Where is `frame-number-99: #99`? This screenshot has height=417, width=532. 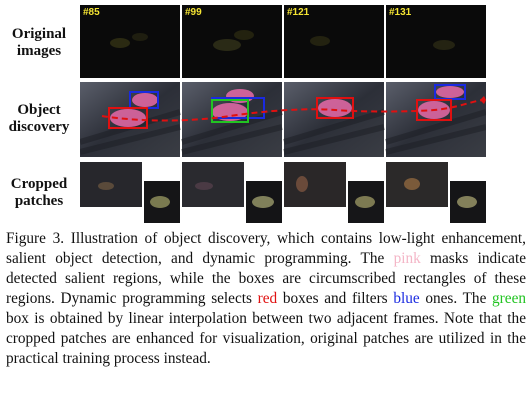 frame-number-99: #99 is located at coordinates (193, 12).